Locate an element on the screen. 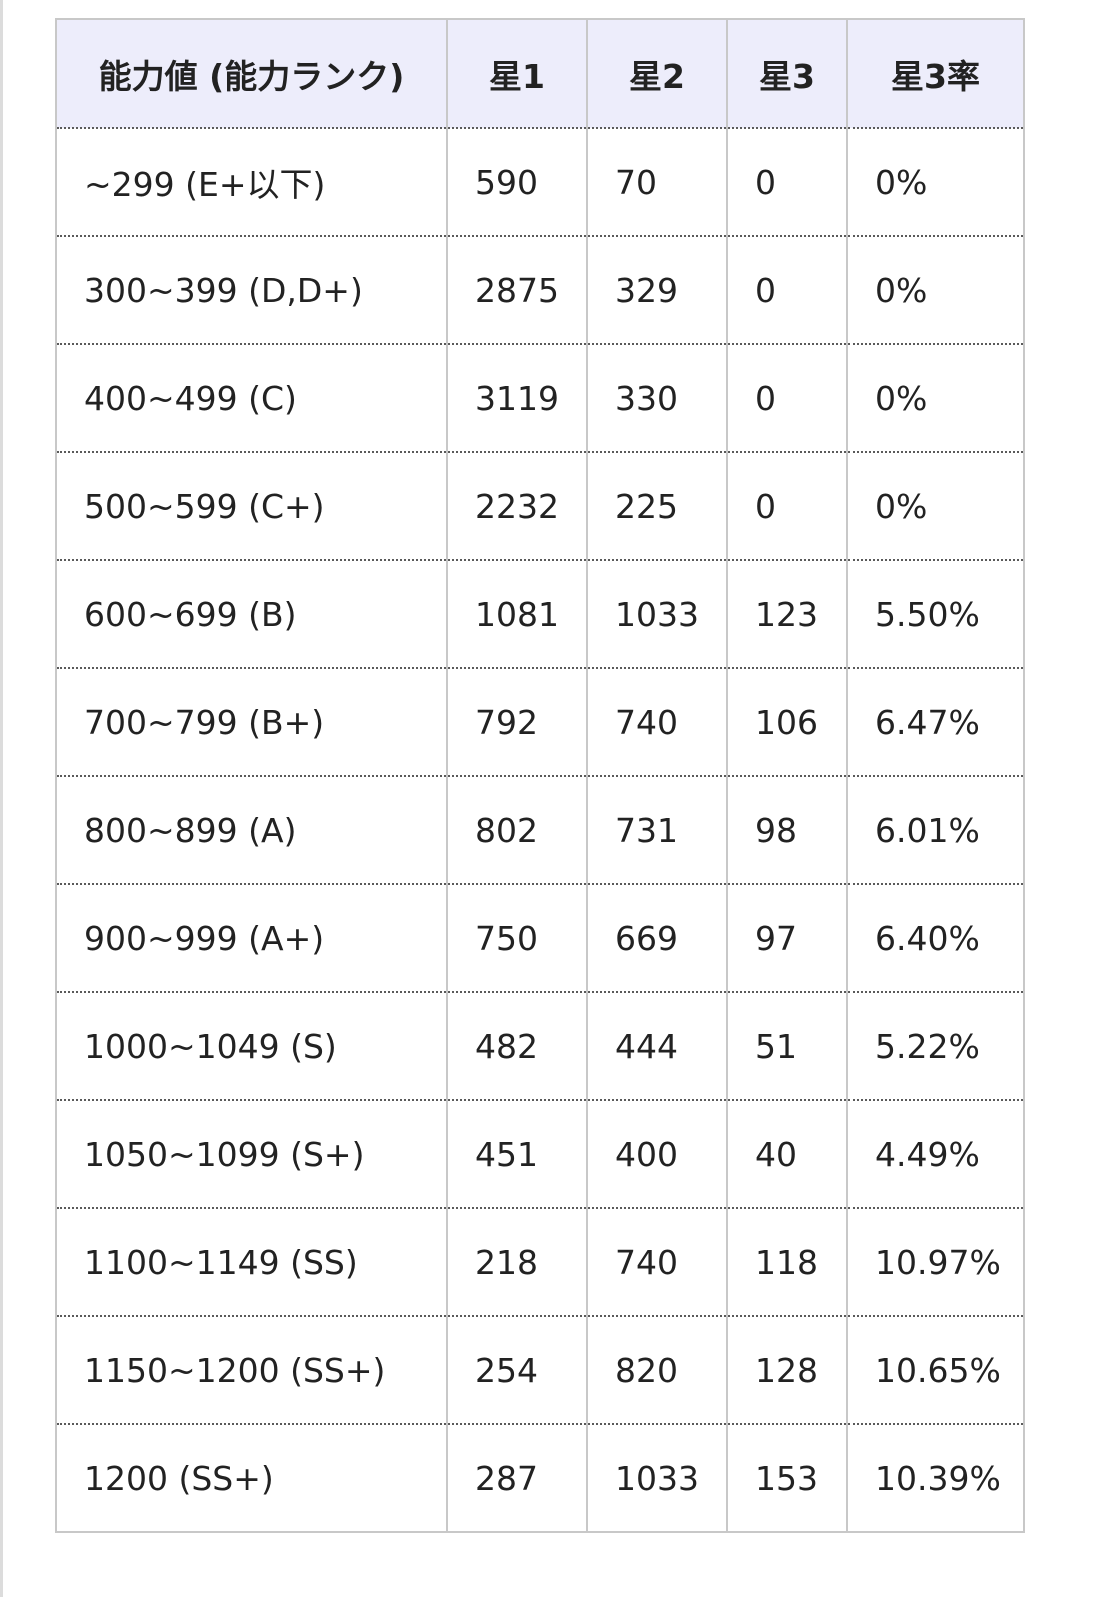 The width and height of the screenshot is (1096, 1597). star1-cell: 792 is located at coordinates (517, 722).